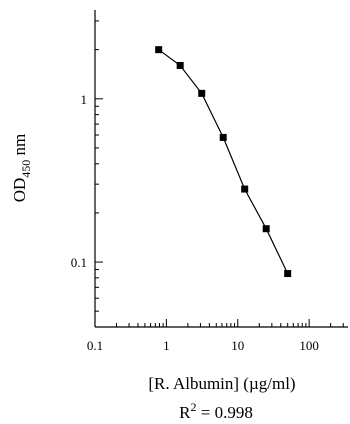 The width and height of the screenshot is (350, 424). What do you see at coordinates (194, 407) in the screenshot?
I see `r-squared-superscript: 2` at bounding box center [194, 407].